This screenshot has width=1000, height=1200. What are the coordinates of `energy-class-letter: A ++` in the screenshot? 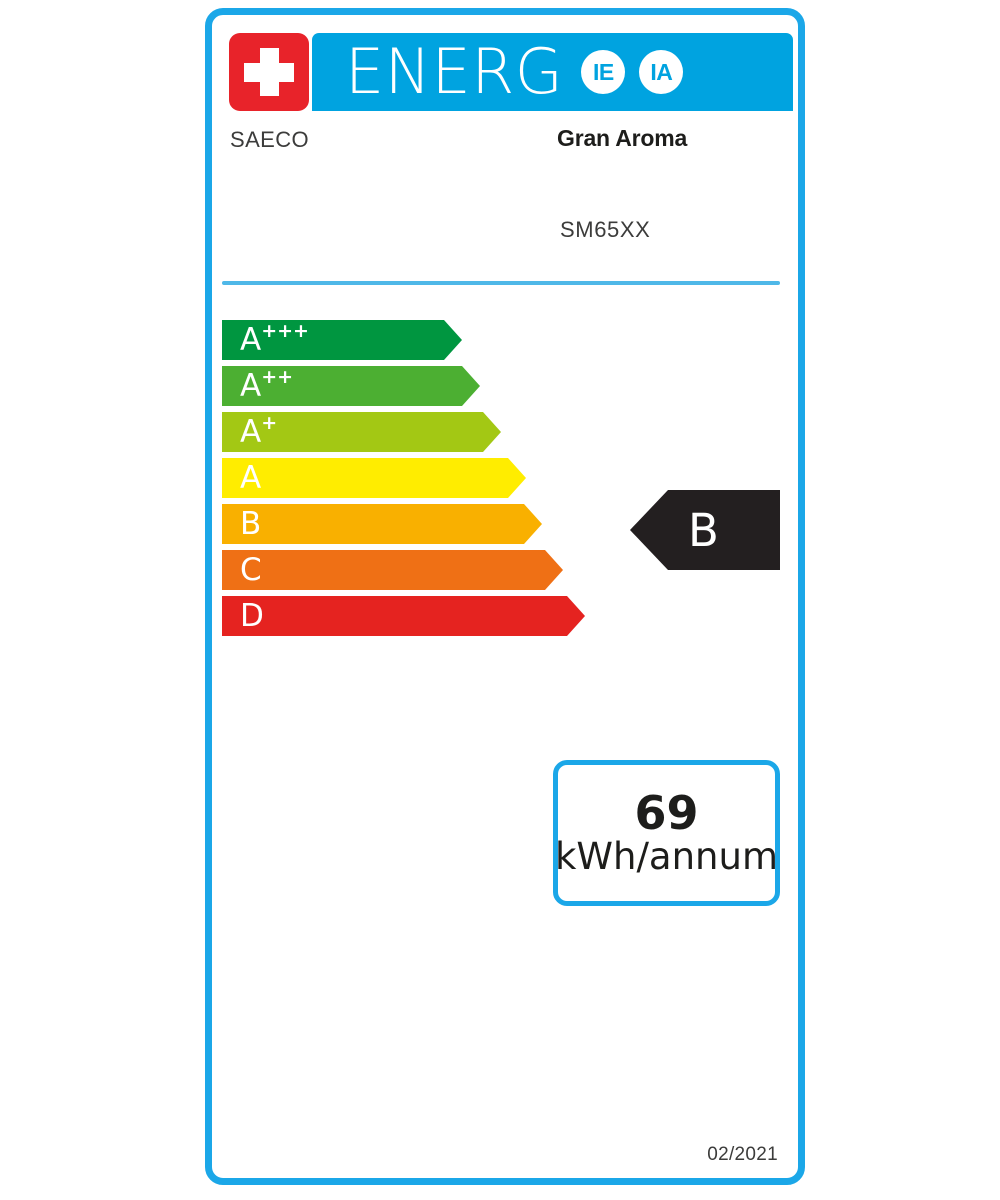 It's located at (267, 384).